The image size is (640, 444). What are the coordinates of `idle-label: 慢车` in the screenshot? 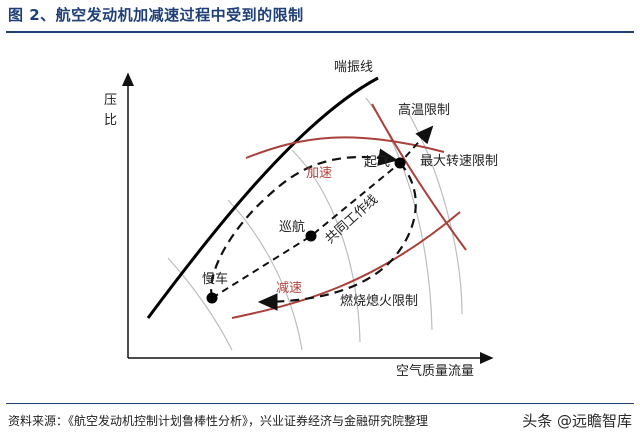 It's located at (215, 279).